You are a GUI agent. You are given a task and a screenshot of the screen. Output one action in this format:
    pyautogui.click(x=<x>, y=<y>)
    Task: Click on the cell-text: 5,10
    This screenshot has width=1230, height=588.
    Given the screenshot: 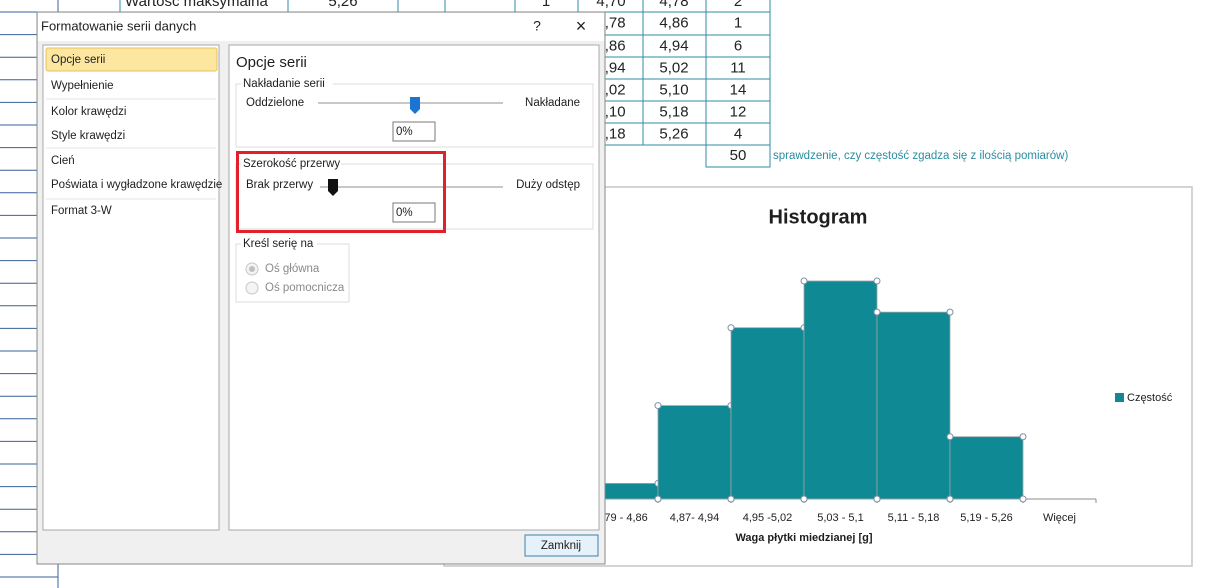 What is the action you would take?
    pyautogui.click(x=673, y=89)
    